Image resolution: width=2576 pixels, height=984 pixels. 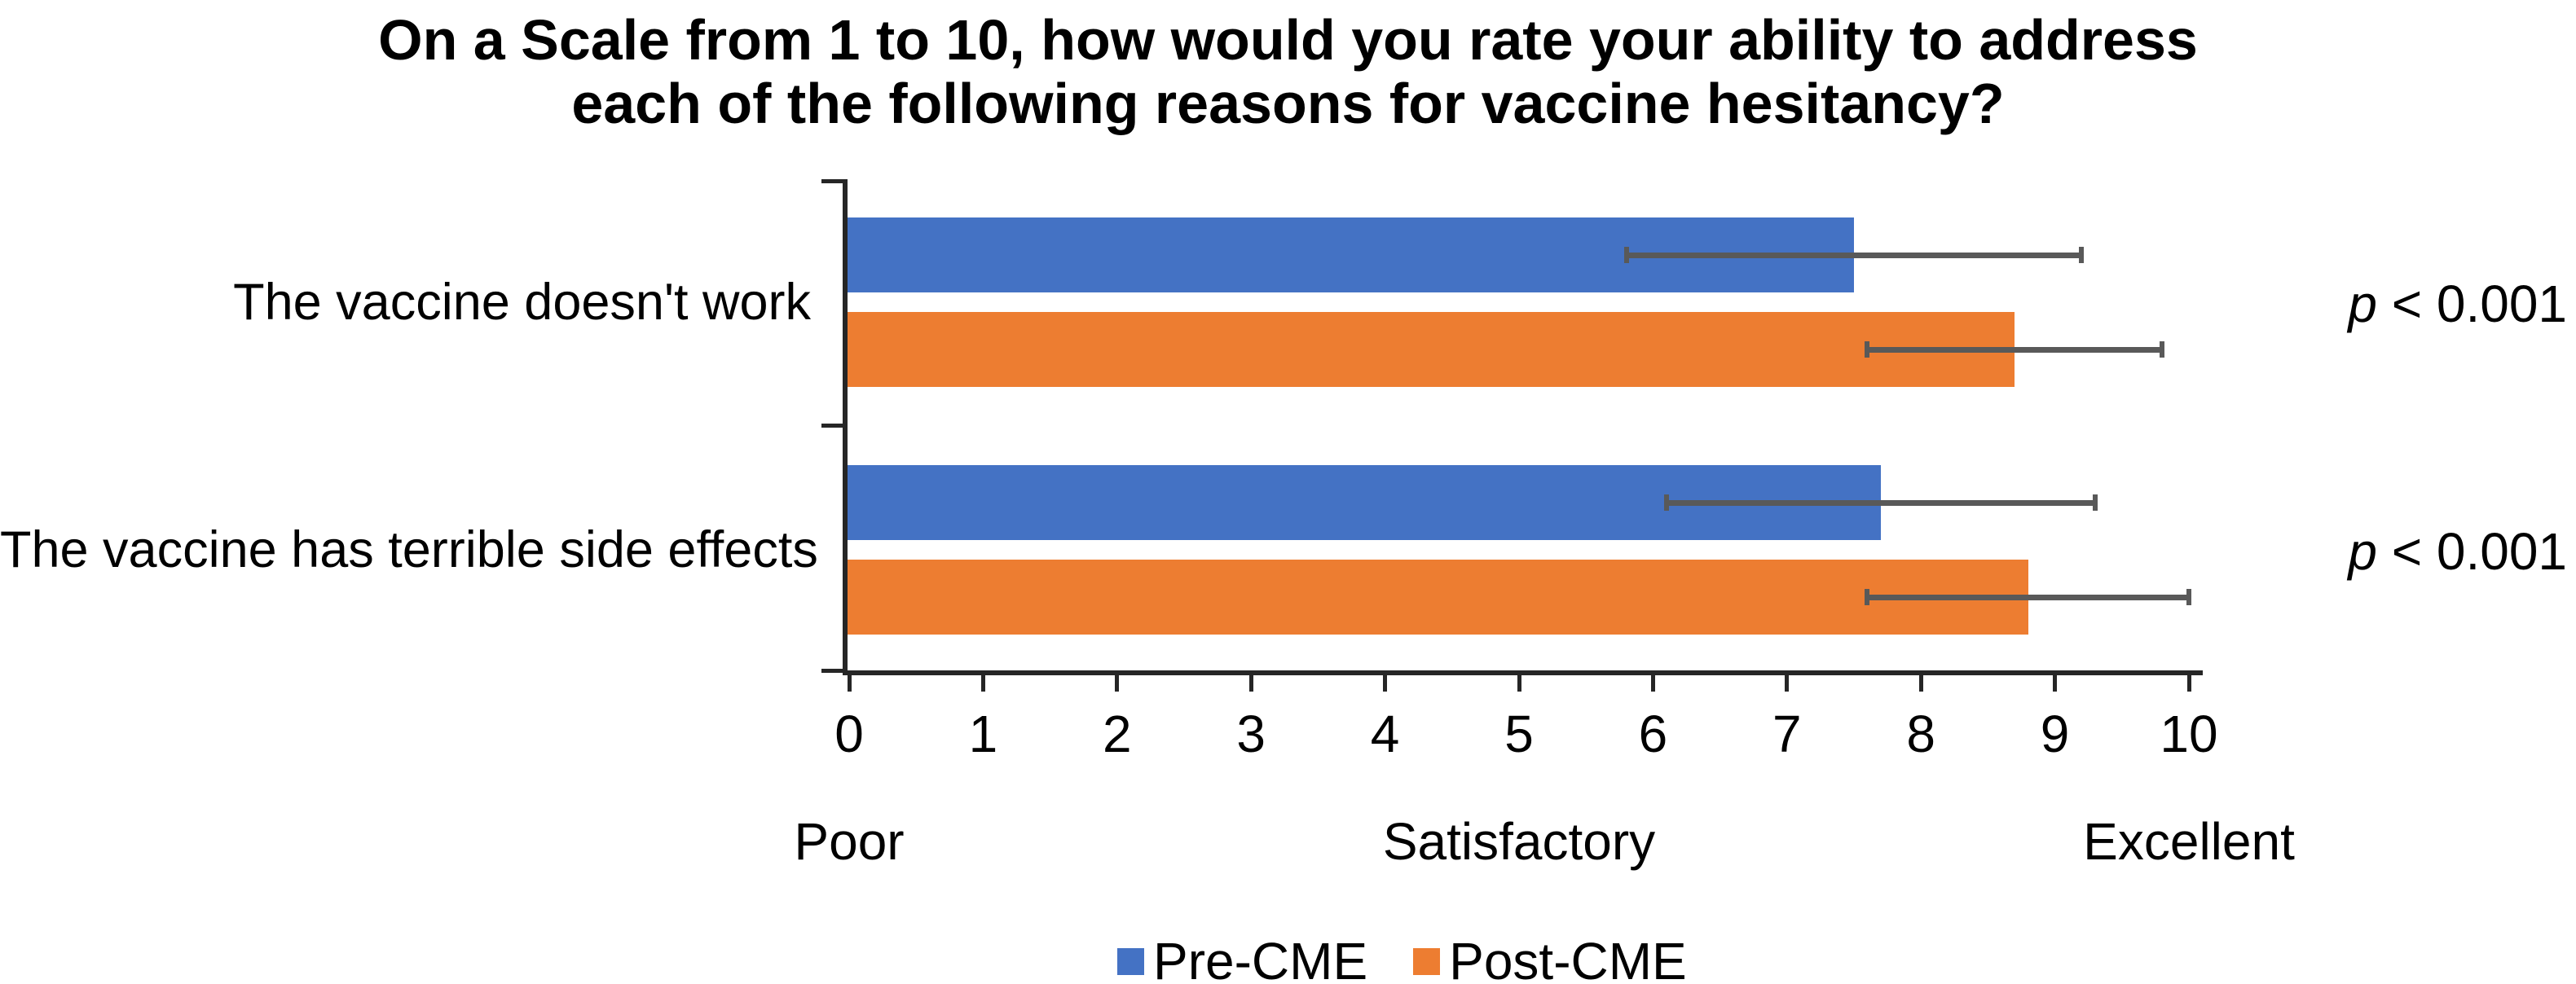 I want to click on legend-entry-post-cme: Post-CME, so click(x=1550, y=959).